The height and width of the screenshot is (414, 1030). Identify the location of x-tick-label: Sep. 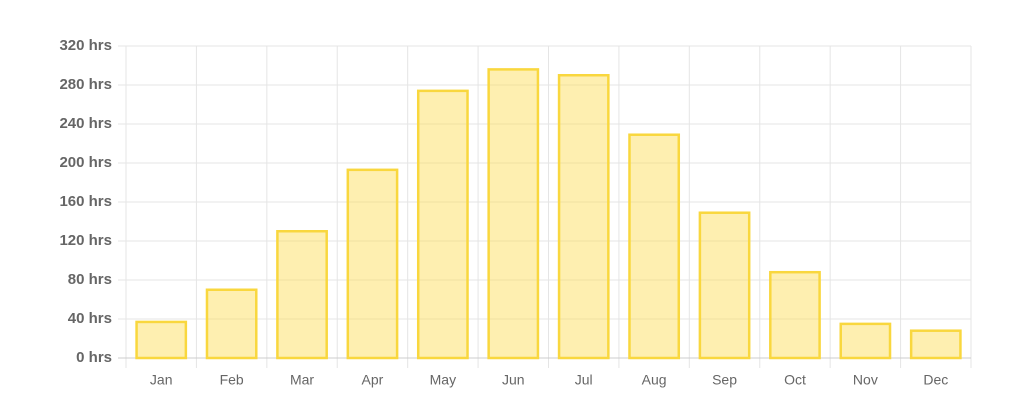
(724, 380).